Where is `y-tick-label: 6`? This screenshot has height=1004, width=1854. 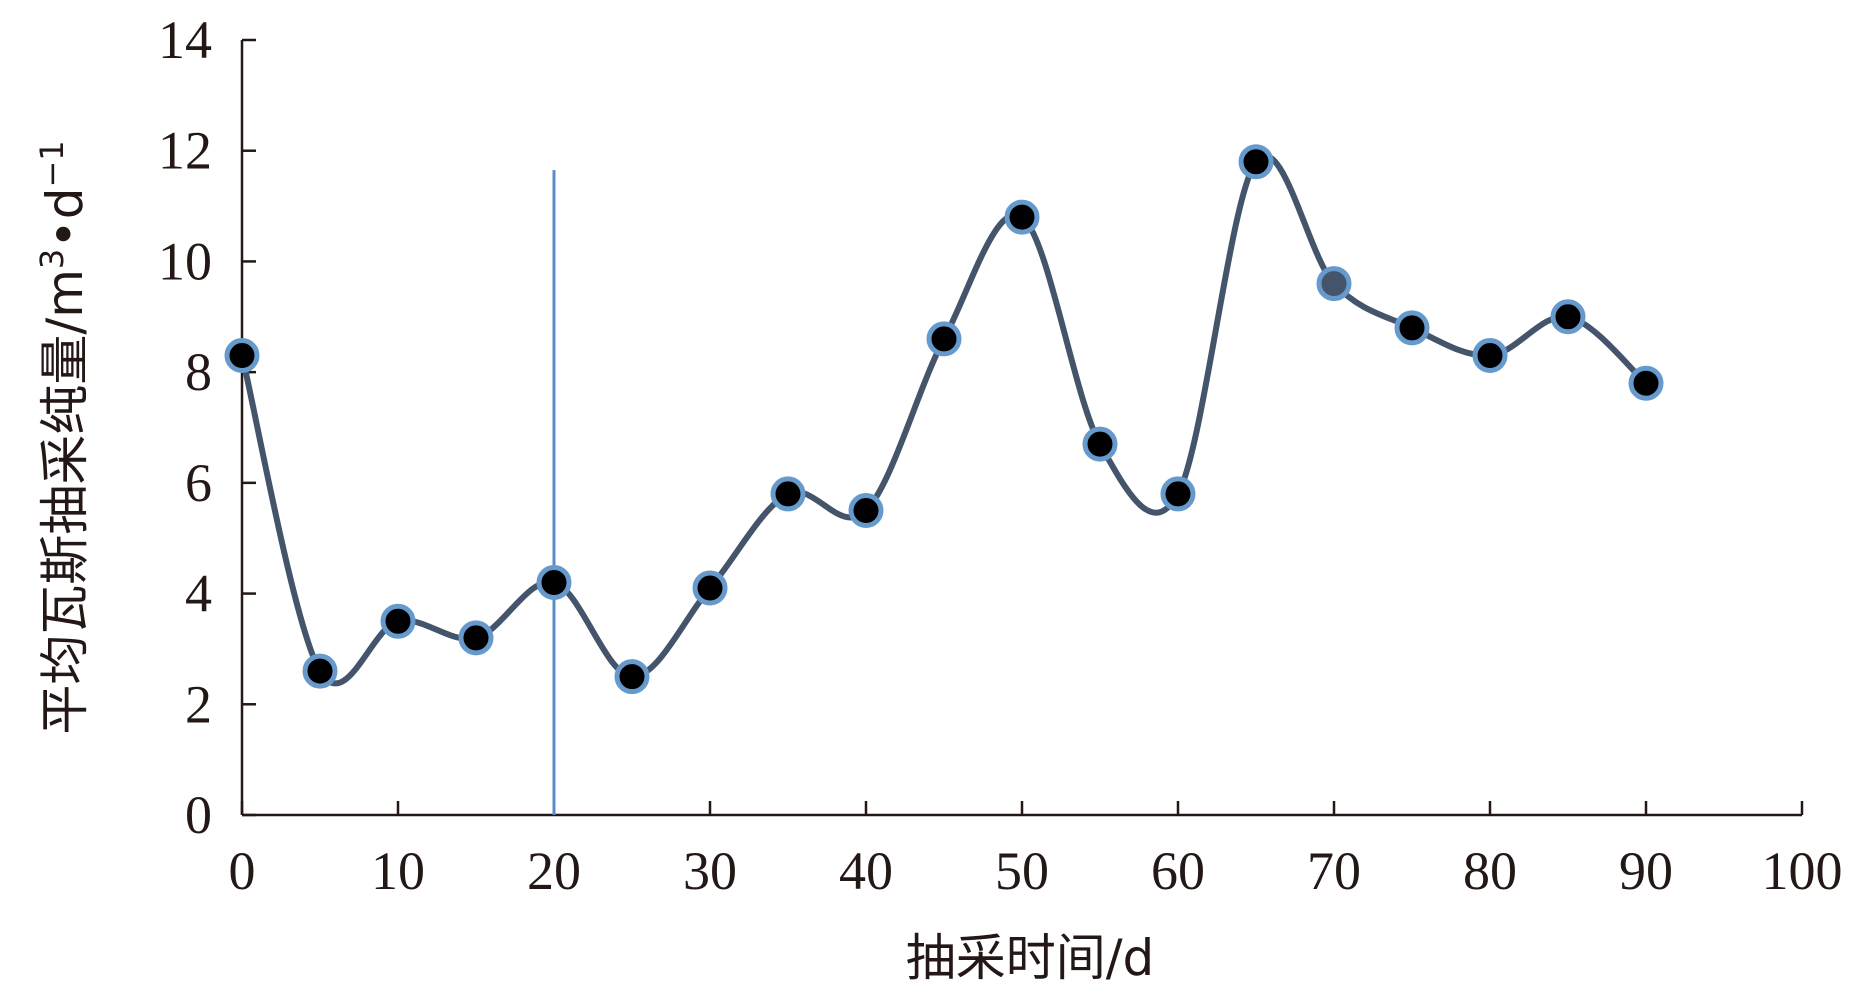 y-tick-label: 6 is located at coordinates (198, 483).